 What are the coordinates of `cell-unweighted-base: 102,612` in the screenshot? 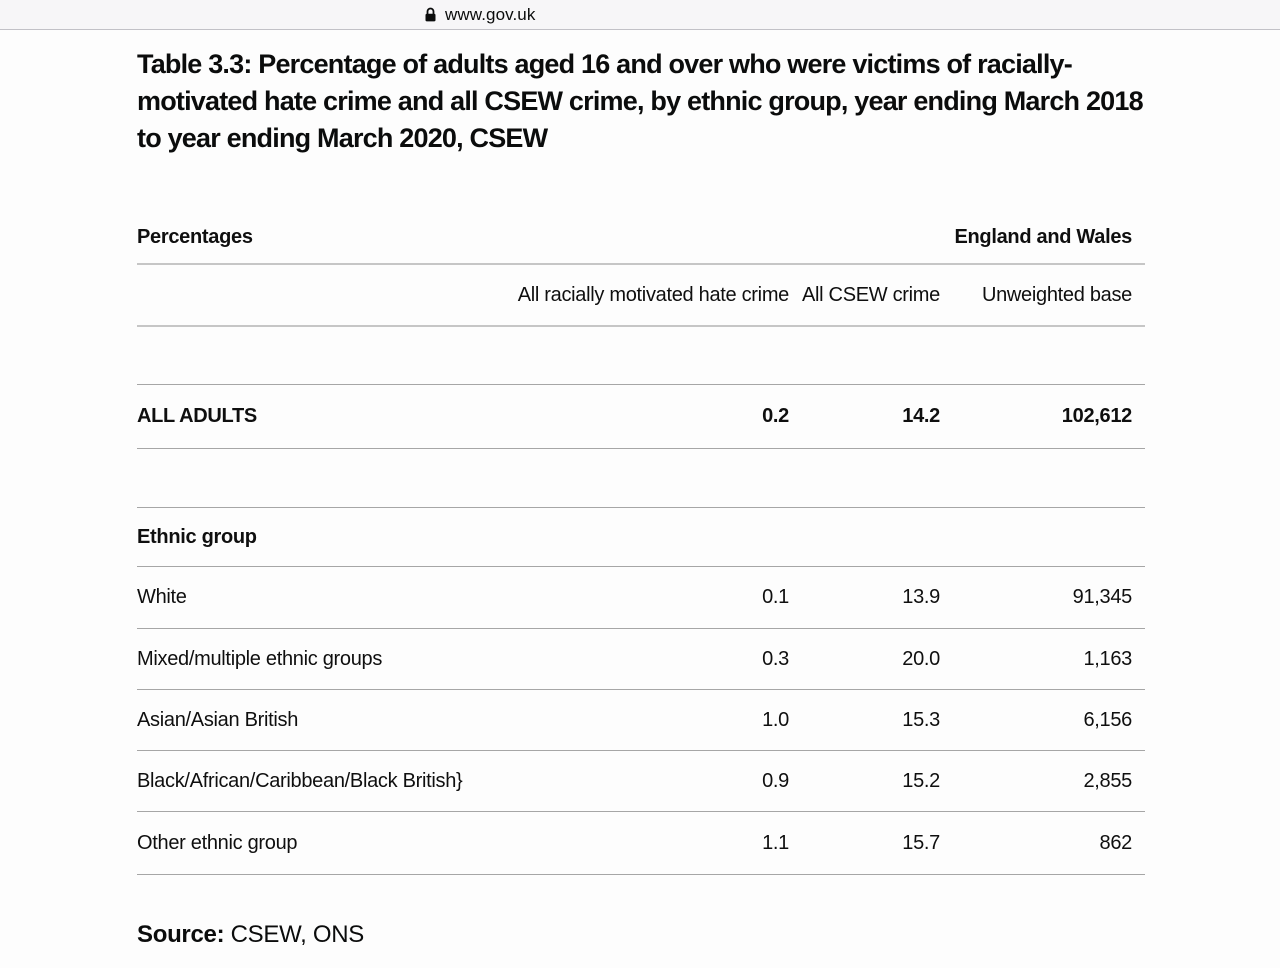 It's located at (1097, 416).